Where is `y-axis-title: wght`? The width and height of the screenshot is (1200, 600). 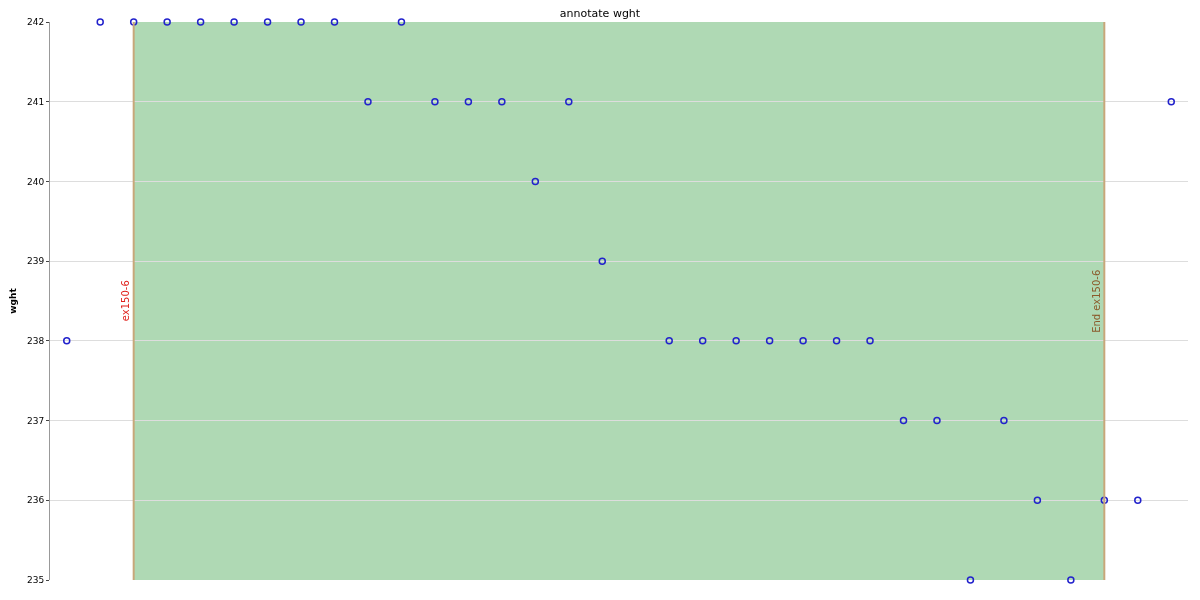 y-axis-title: wght is located at coordinates (13, 300).